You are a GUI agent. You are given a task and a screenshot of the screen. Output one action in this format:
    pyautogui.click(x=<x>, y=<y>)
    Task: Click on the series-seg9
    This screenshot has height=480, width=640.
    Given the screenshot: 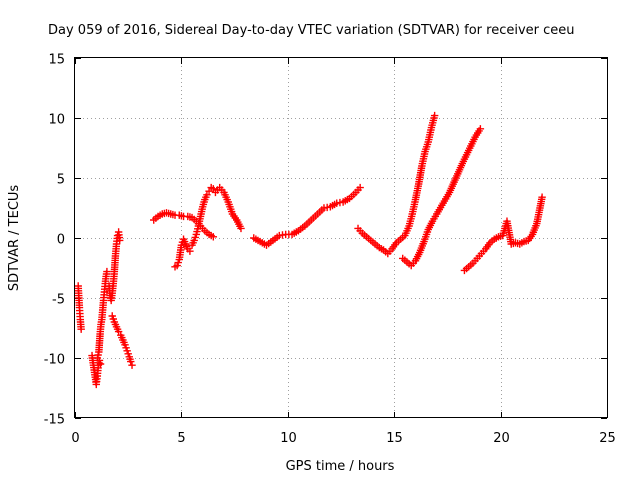 What is the action you would take?
    pyautogui.click(x=307, y=216)
    